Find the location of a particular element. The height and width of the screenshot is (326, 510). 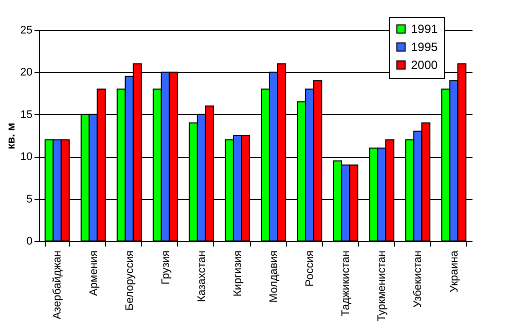

x-tick-label: Киргизия is located at coordinates (238, 273).